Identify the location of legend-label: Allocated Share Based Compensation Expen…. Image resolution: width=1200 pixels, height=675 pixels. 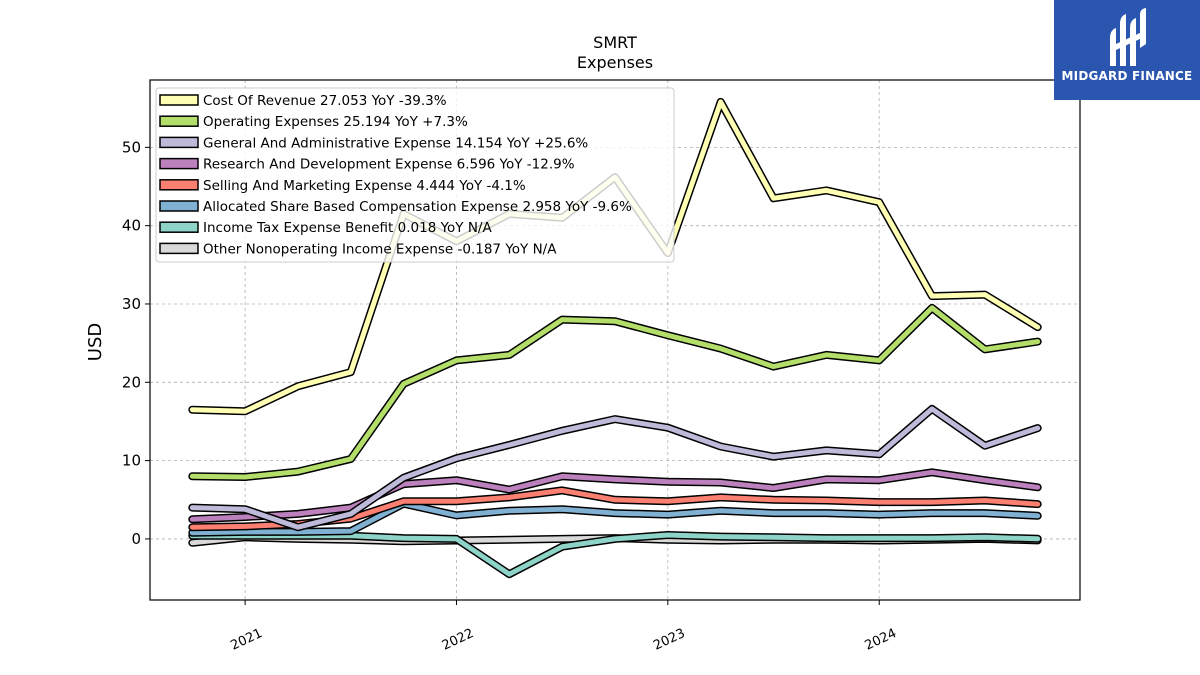
(417, 207).